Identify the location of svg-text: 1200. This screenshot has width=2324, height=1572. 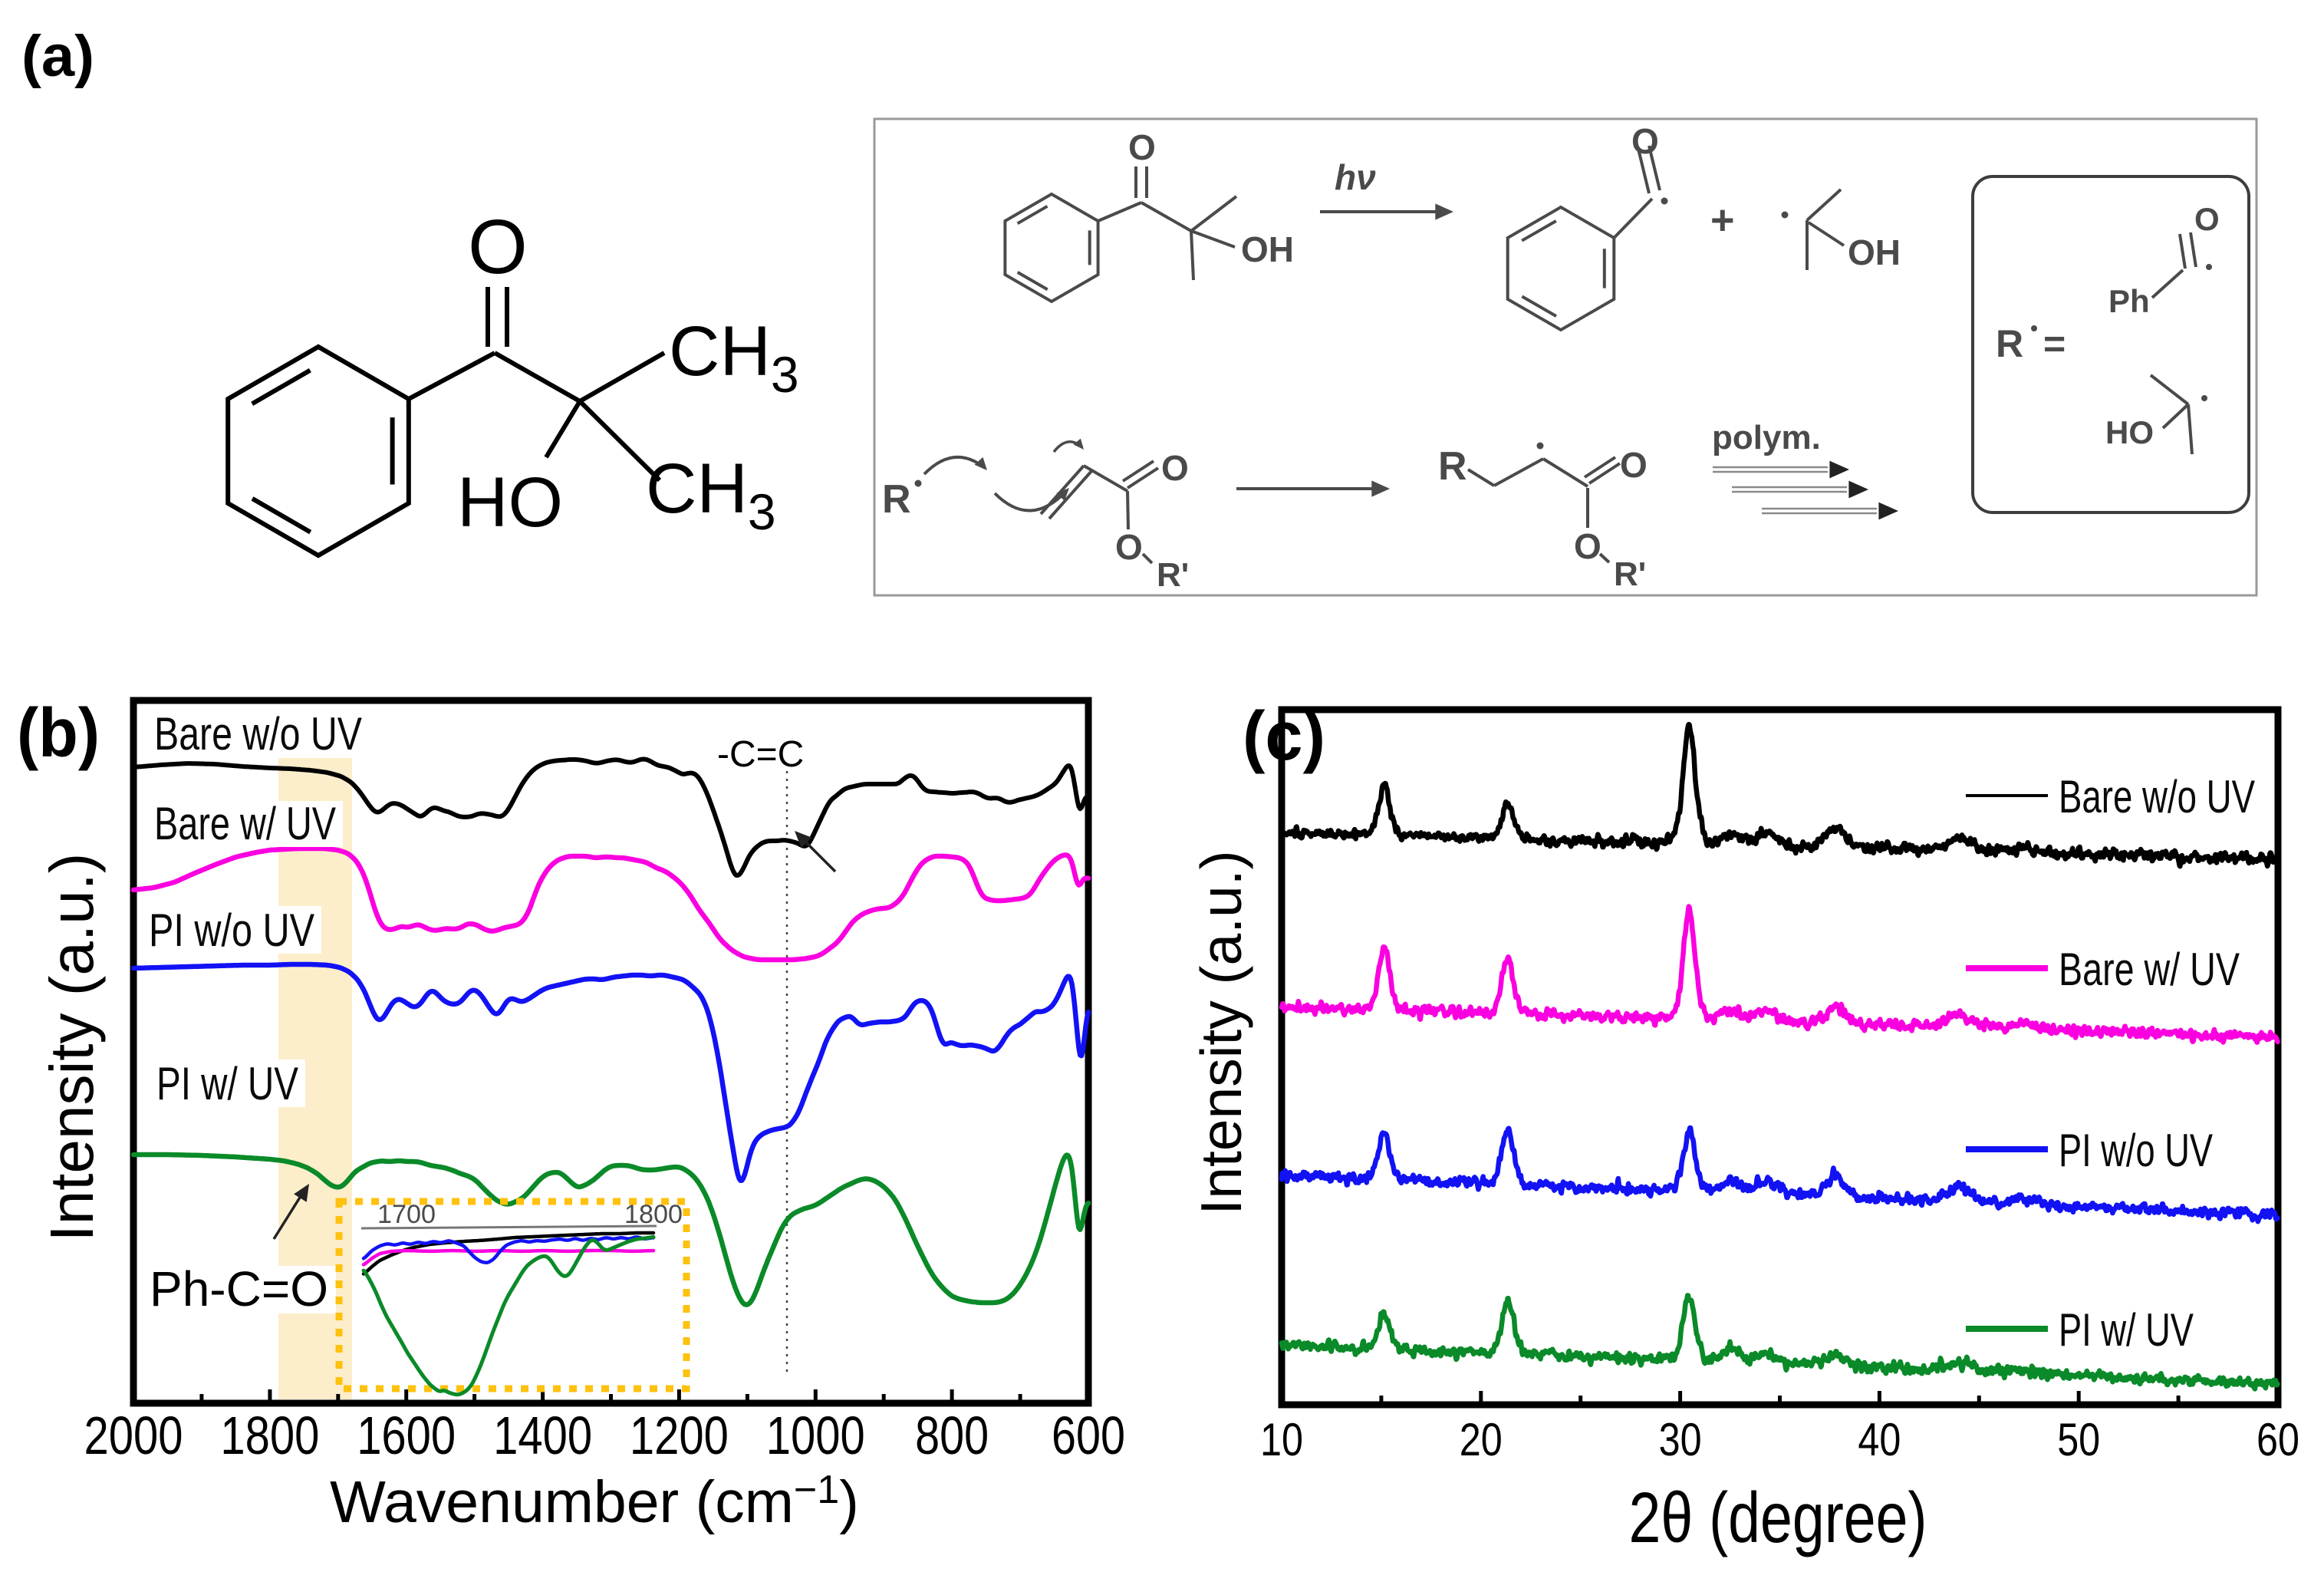
(679, 1435).